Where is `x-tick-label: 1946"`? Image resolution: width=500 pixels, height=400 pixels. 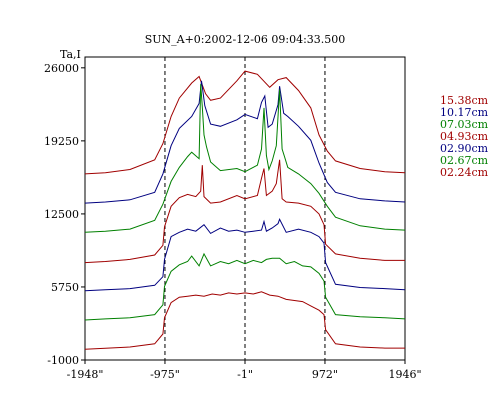
x-tick-label: 1946" is located at coordinates (404, 374).